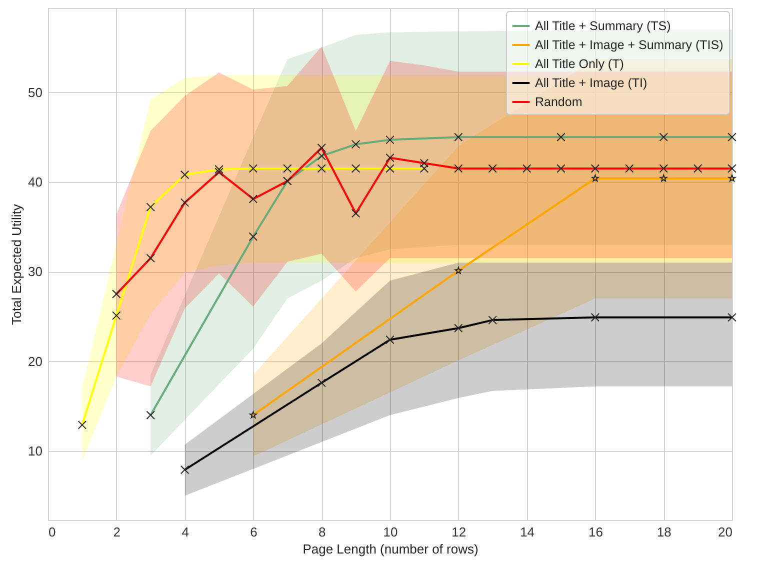 The image size is (766, 574). Describe the element at coordinates (35, 182) in the screenshot. I see `y-tick-label: 40` at that location.